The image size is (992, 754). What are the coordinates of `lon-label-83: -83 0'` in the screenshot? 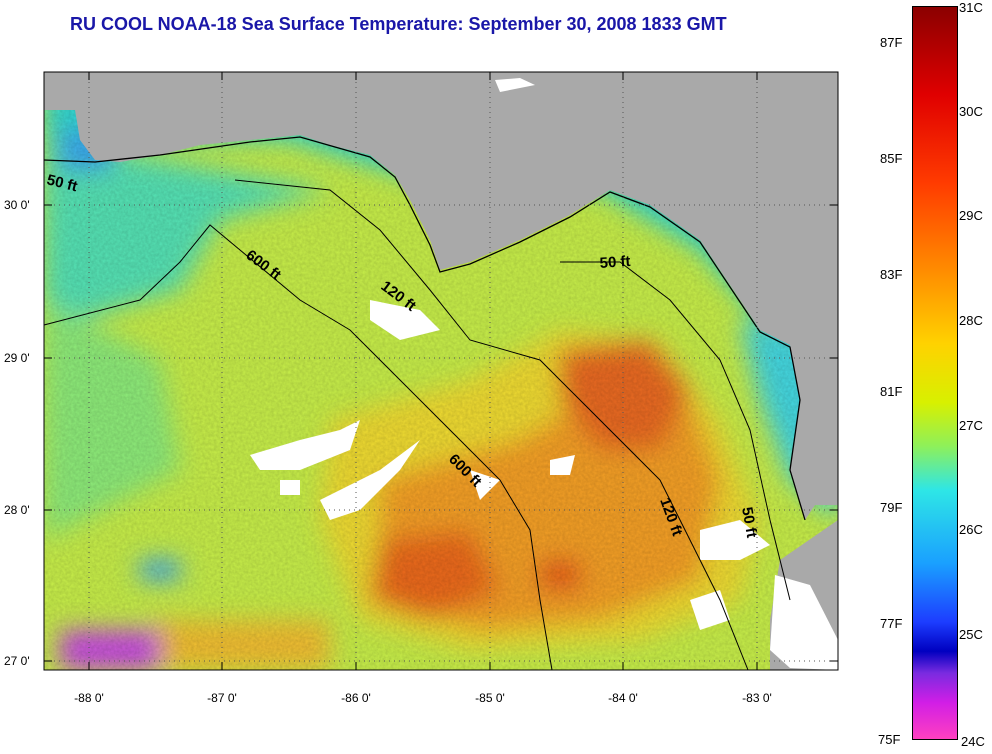 It's located at (757, 698).